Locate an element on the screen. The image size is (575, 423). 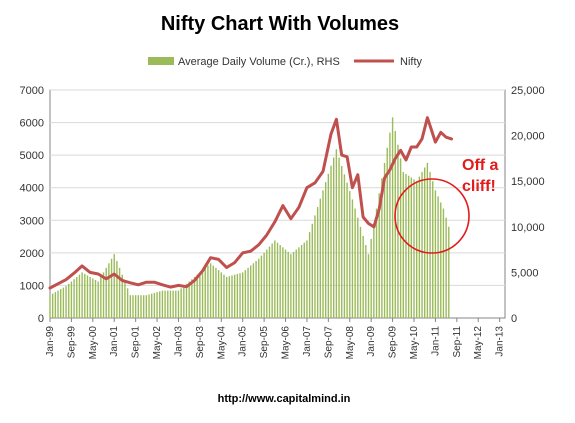
left-tick-label: 7000 is located at coordinates (32, 91).